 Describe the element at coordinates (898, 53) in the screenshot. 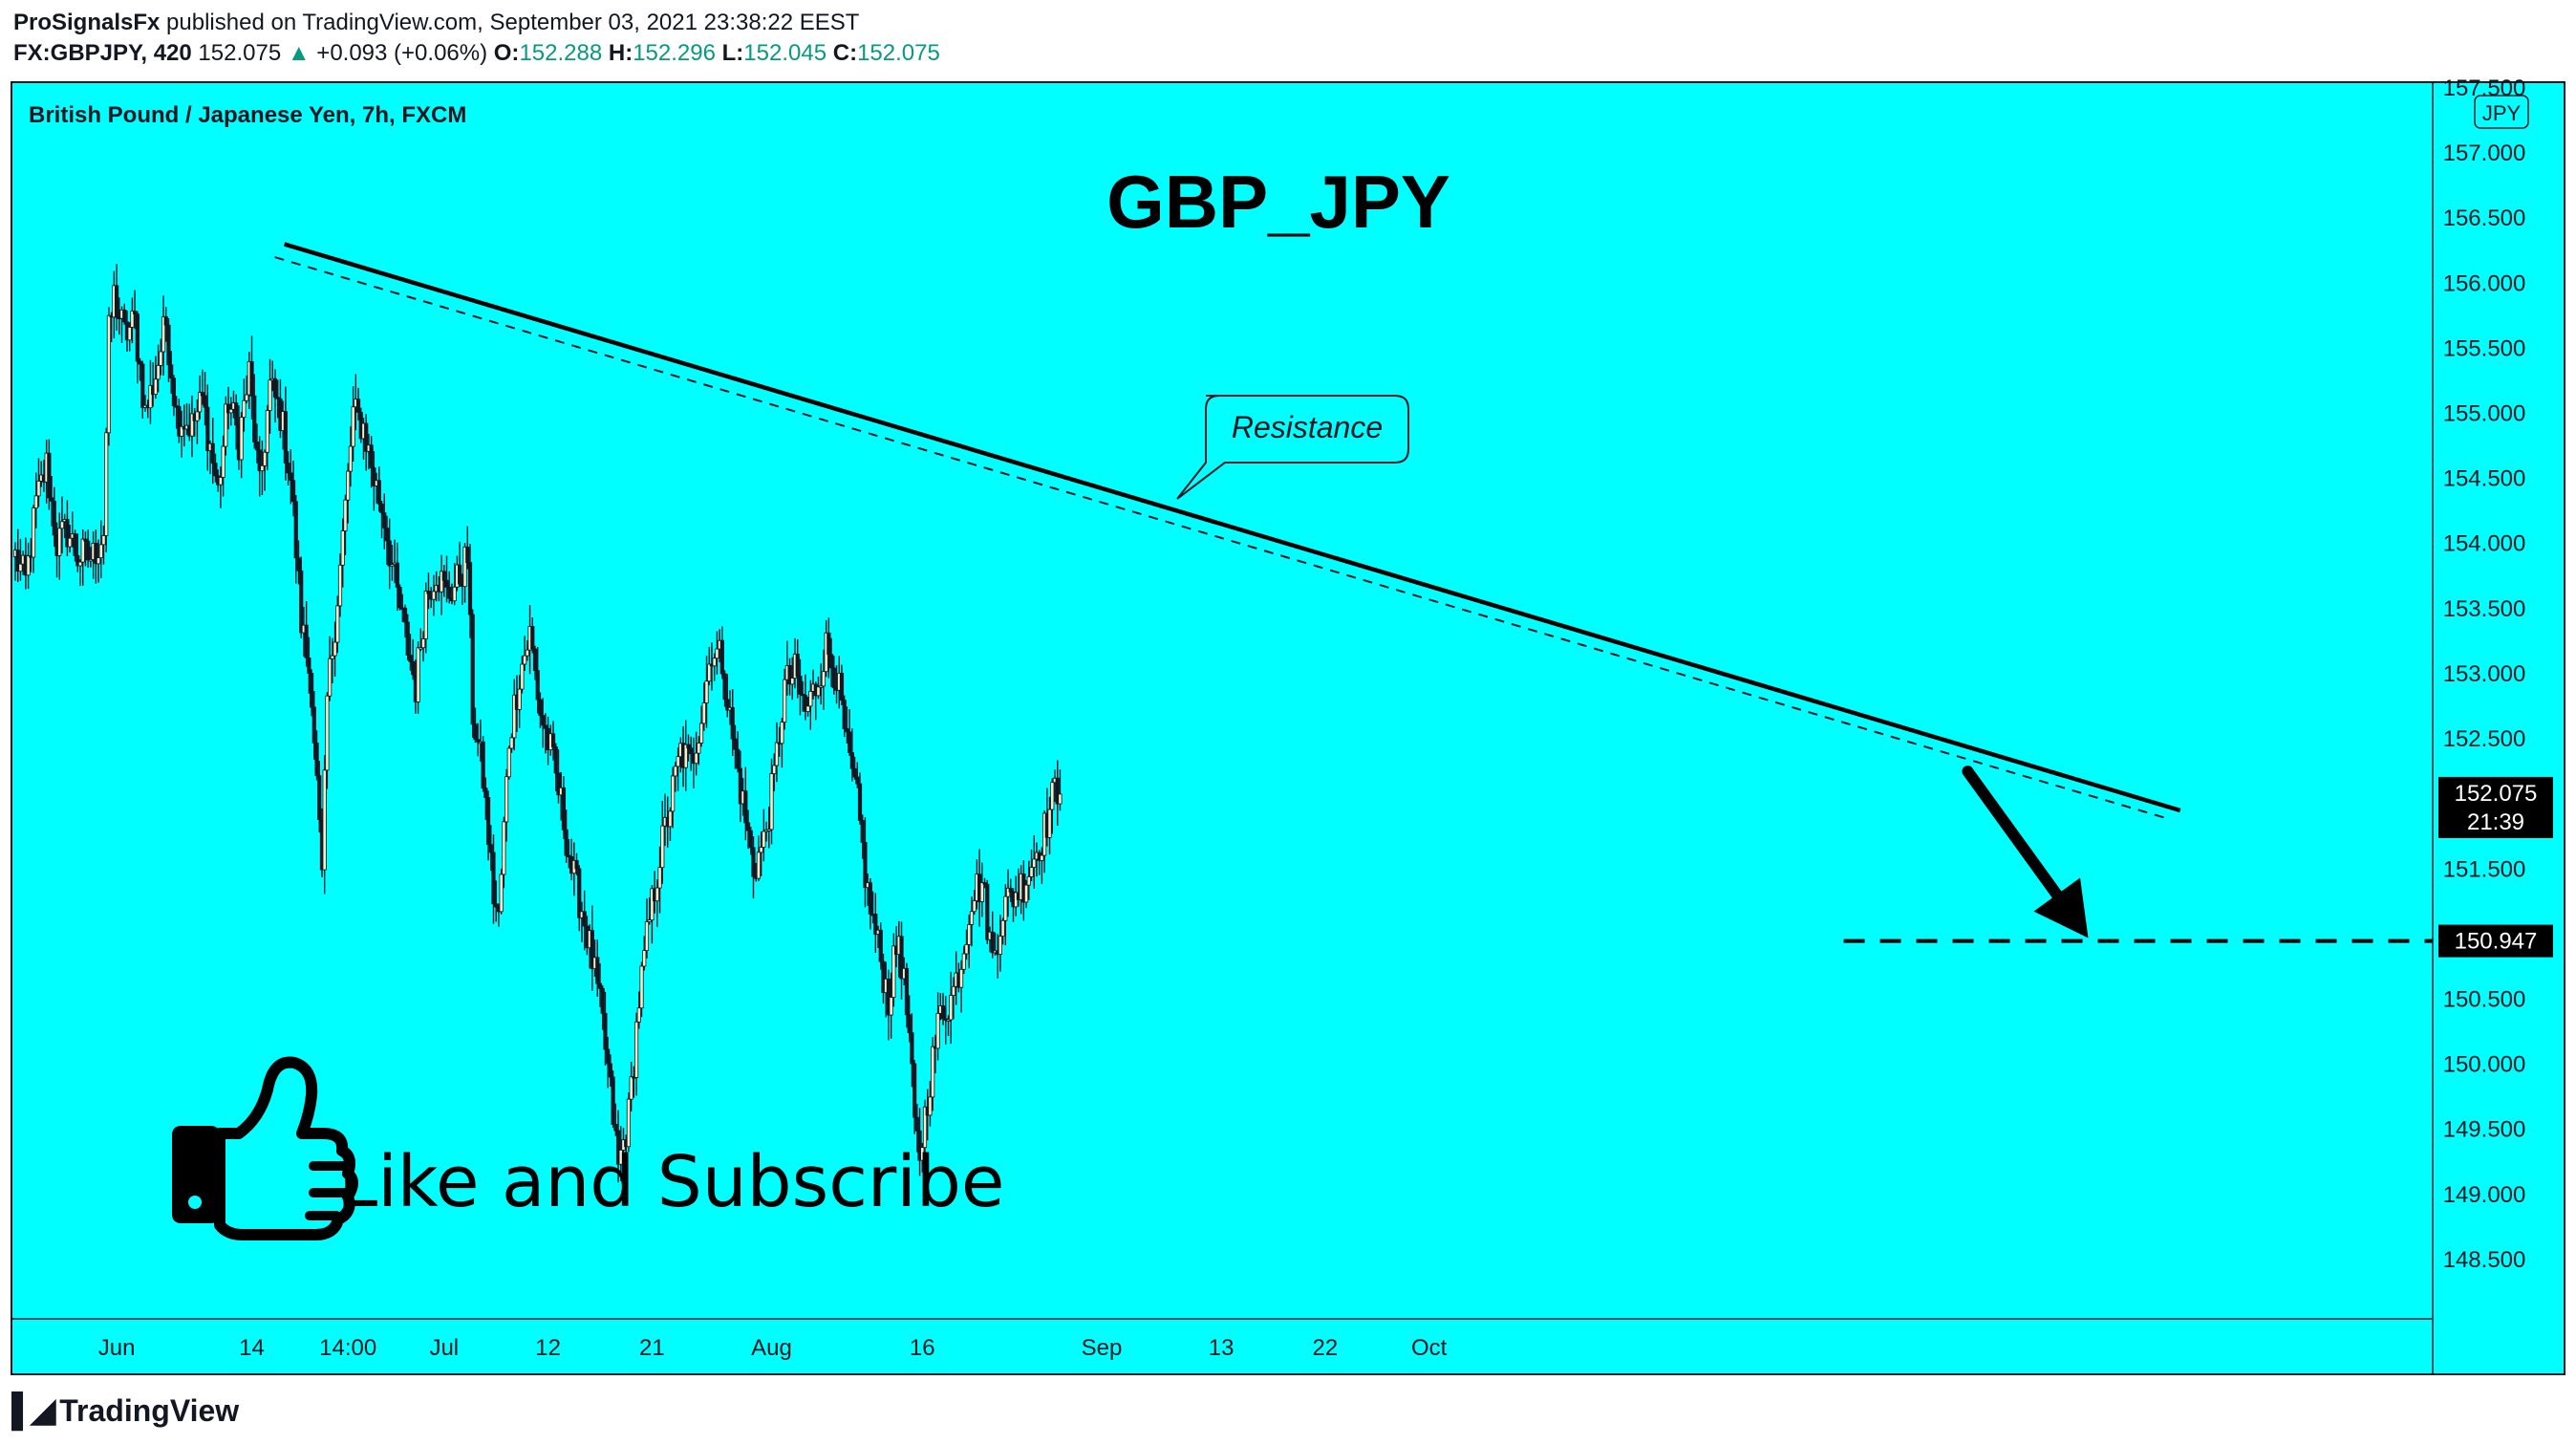

I see `close-value: 152.075` at that location.